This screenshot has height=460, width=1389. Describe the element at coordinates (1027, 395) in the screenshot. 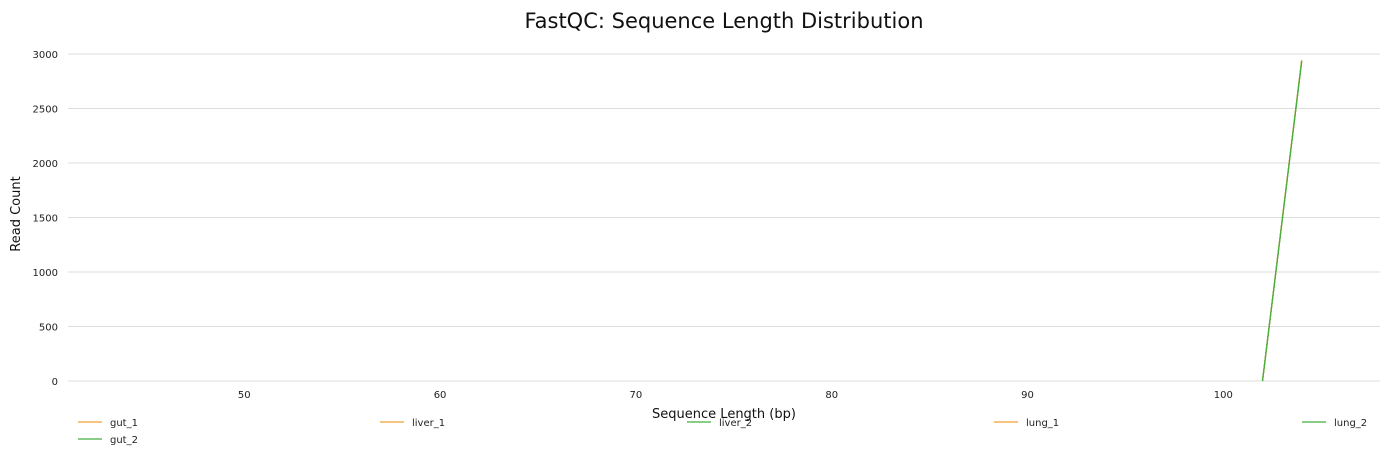

I see `x-tick-90: 90` at that location.